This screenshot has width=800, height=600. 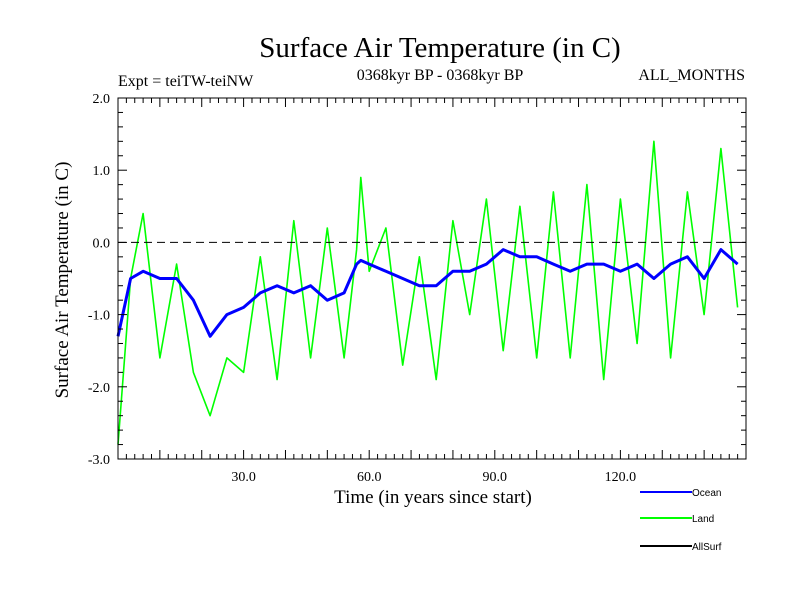 What do you see at coordinates (706, 493) in the screenshot?
I see `legend-label-ocean: Ocean` at bounding box center [706, 493].